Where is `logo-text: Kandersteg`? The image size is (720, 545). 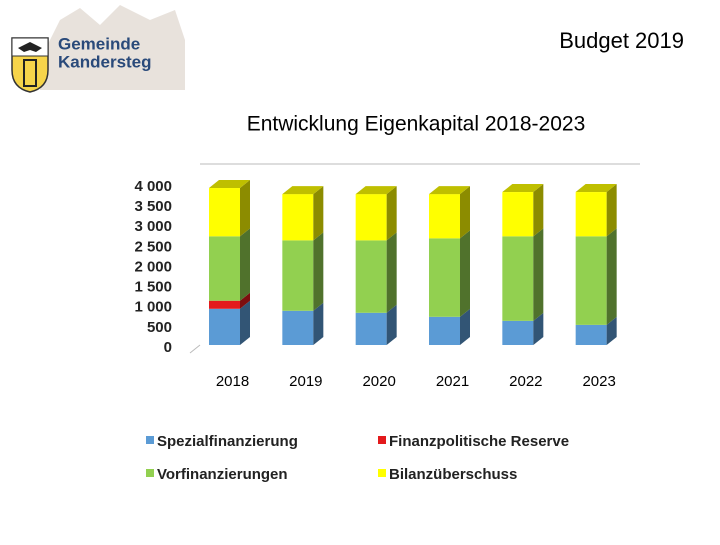 logo-text: Kandersteg is located at coordinates (105, 61).